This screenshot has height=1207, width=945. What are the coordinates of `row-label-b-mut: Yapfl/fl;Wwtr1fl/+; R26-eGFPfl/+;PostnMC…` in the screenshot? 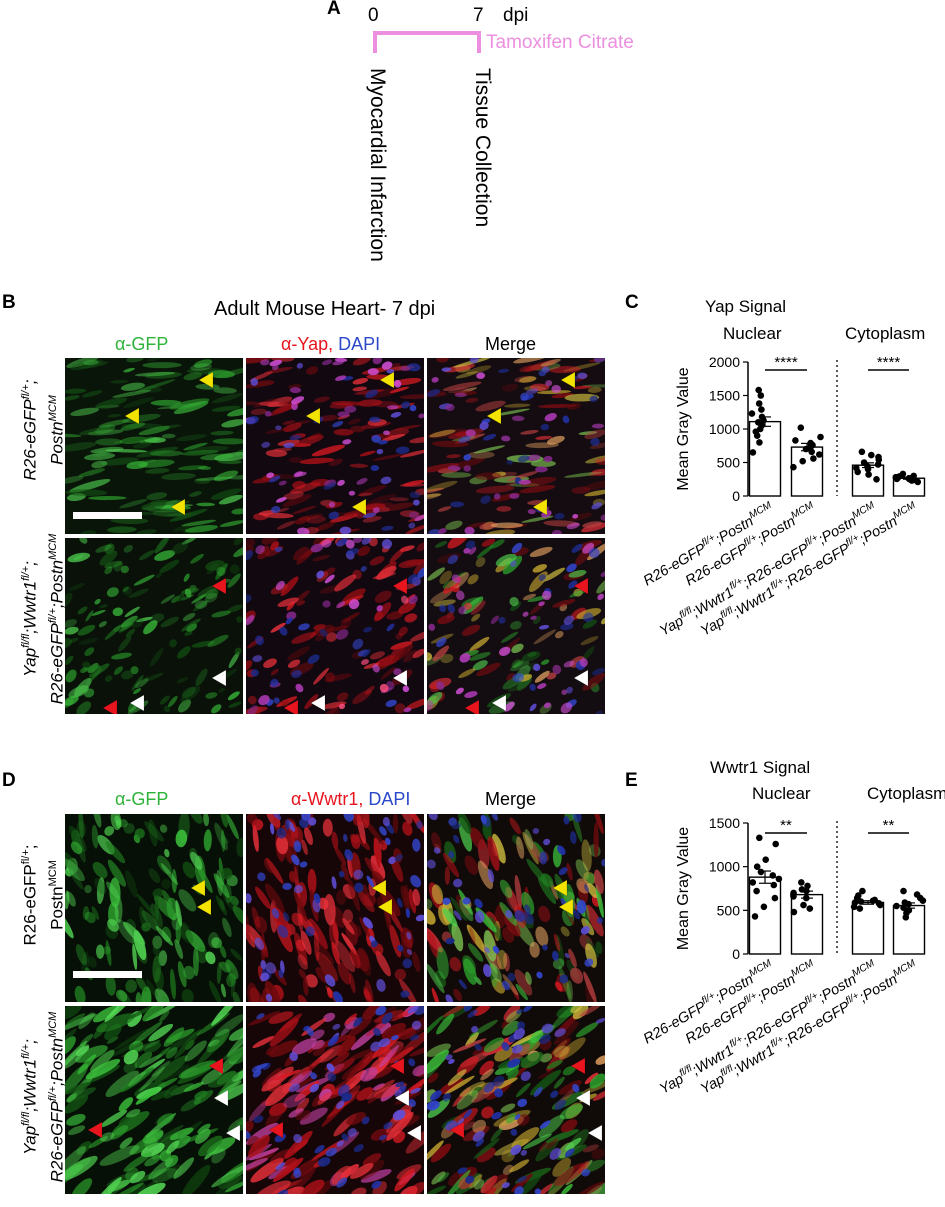 It's located at (43, 619).